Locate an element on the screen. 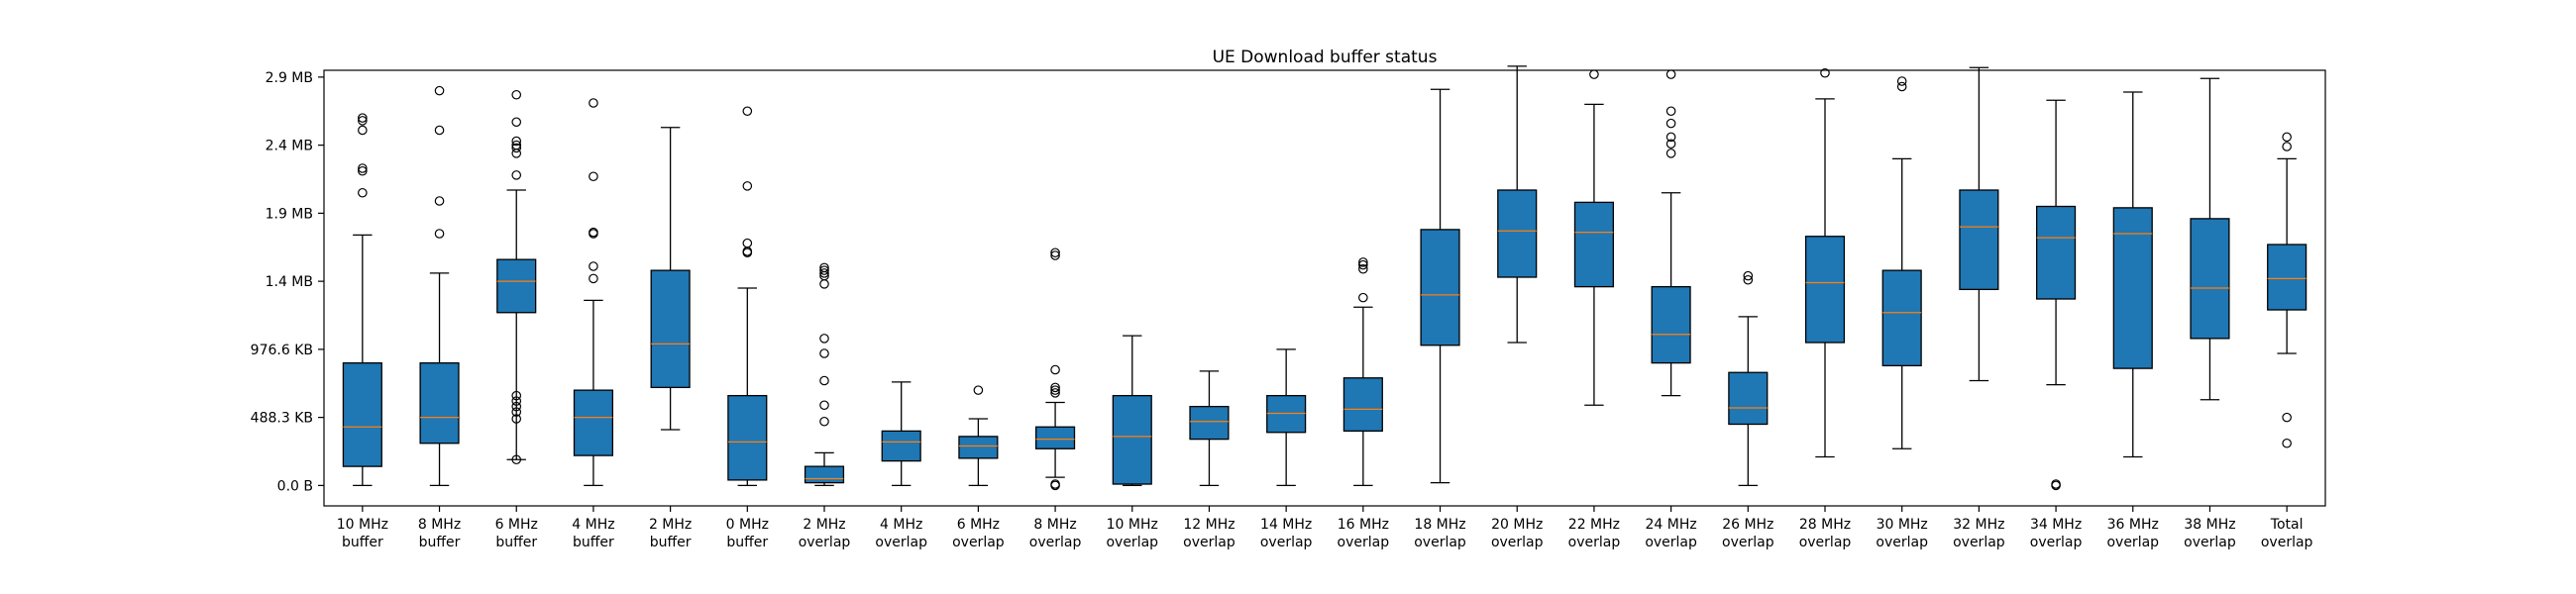 The image size is (2576, 594). y-tick-label: 488.3 KB is located at coordinates (282, 419).